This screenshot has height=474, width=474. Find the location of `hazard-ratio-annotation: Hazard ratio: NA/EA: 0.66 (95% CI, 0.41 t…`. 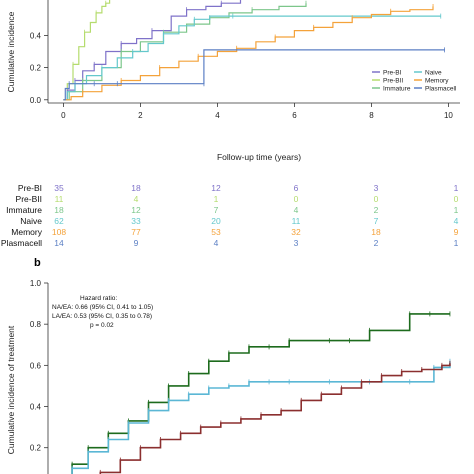

hazard-ratio-annotation: Hazard ratio: NA/EA: 0.66 (95% CI, 0.41 t… is located at coordinates (102, 312).